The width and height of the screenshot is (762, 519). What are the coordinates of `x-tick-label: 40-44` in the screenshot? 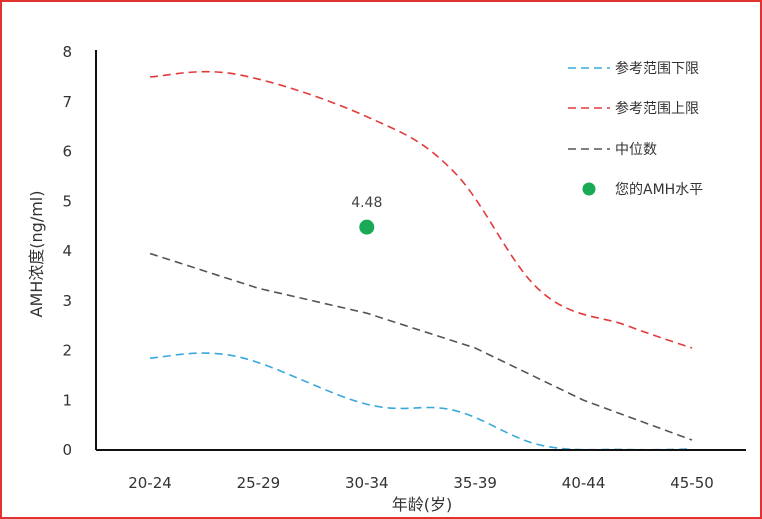 It's located at (584, 483).